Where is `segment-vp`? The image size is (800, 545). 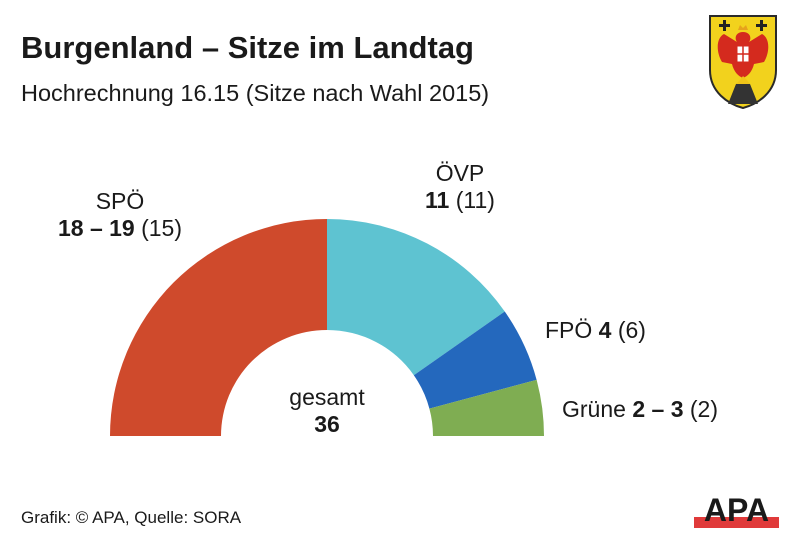
segment-vp is located at coordinates (416, 297).